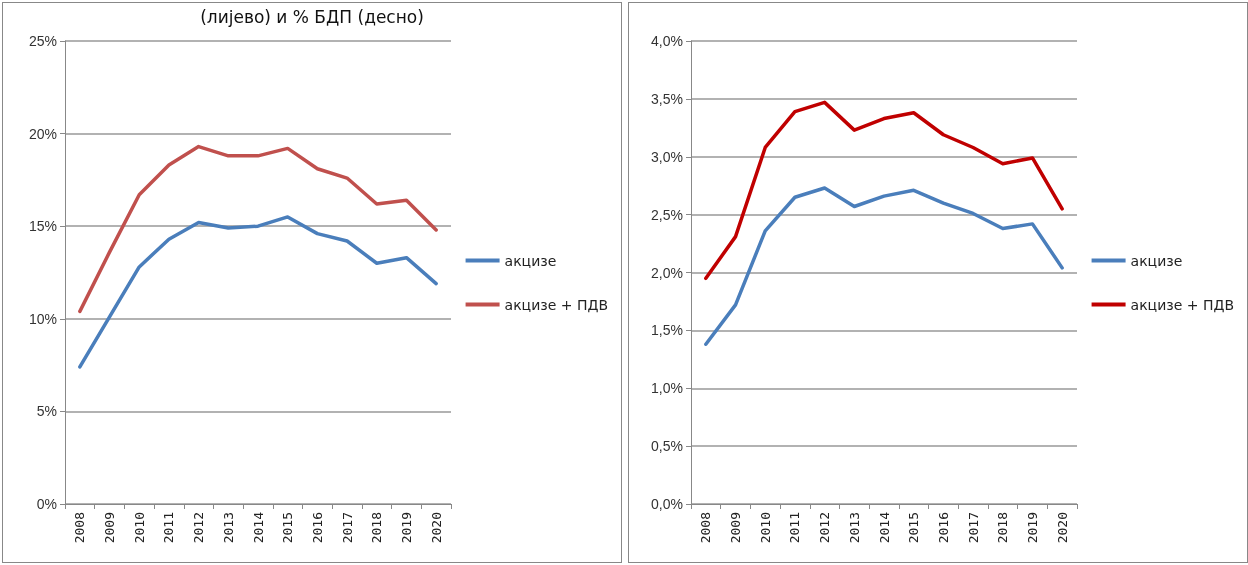 The image size is (1248, 565). I want to click on y-tick-label: 10%, so click(42, 318).